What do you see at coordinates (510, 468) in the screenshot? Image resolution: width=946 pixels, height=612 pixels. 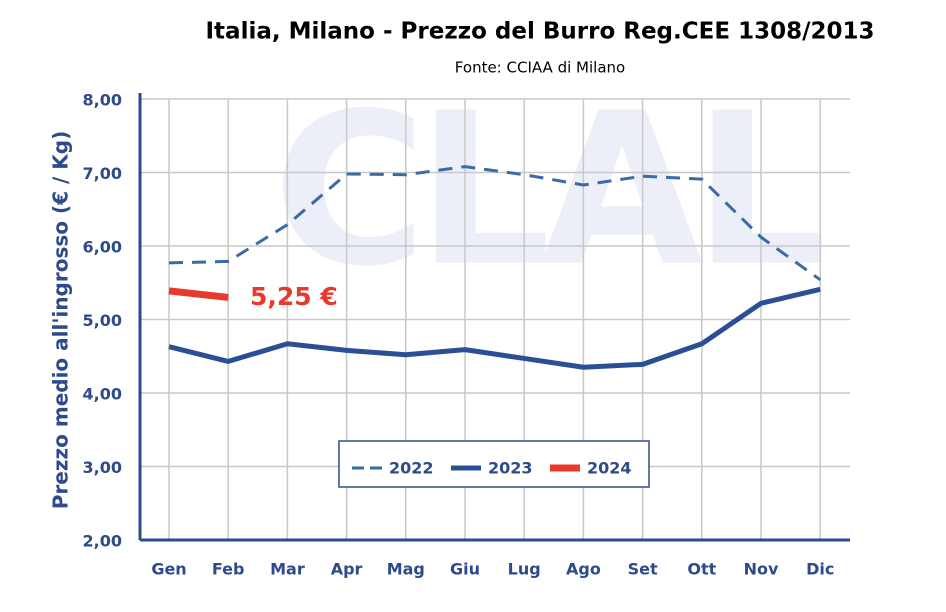 I see `legend-label: 2023` at bounding box center [510, 468].